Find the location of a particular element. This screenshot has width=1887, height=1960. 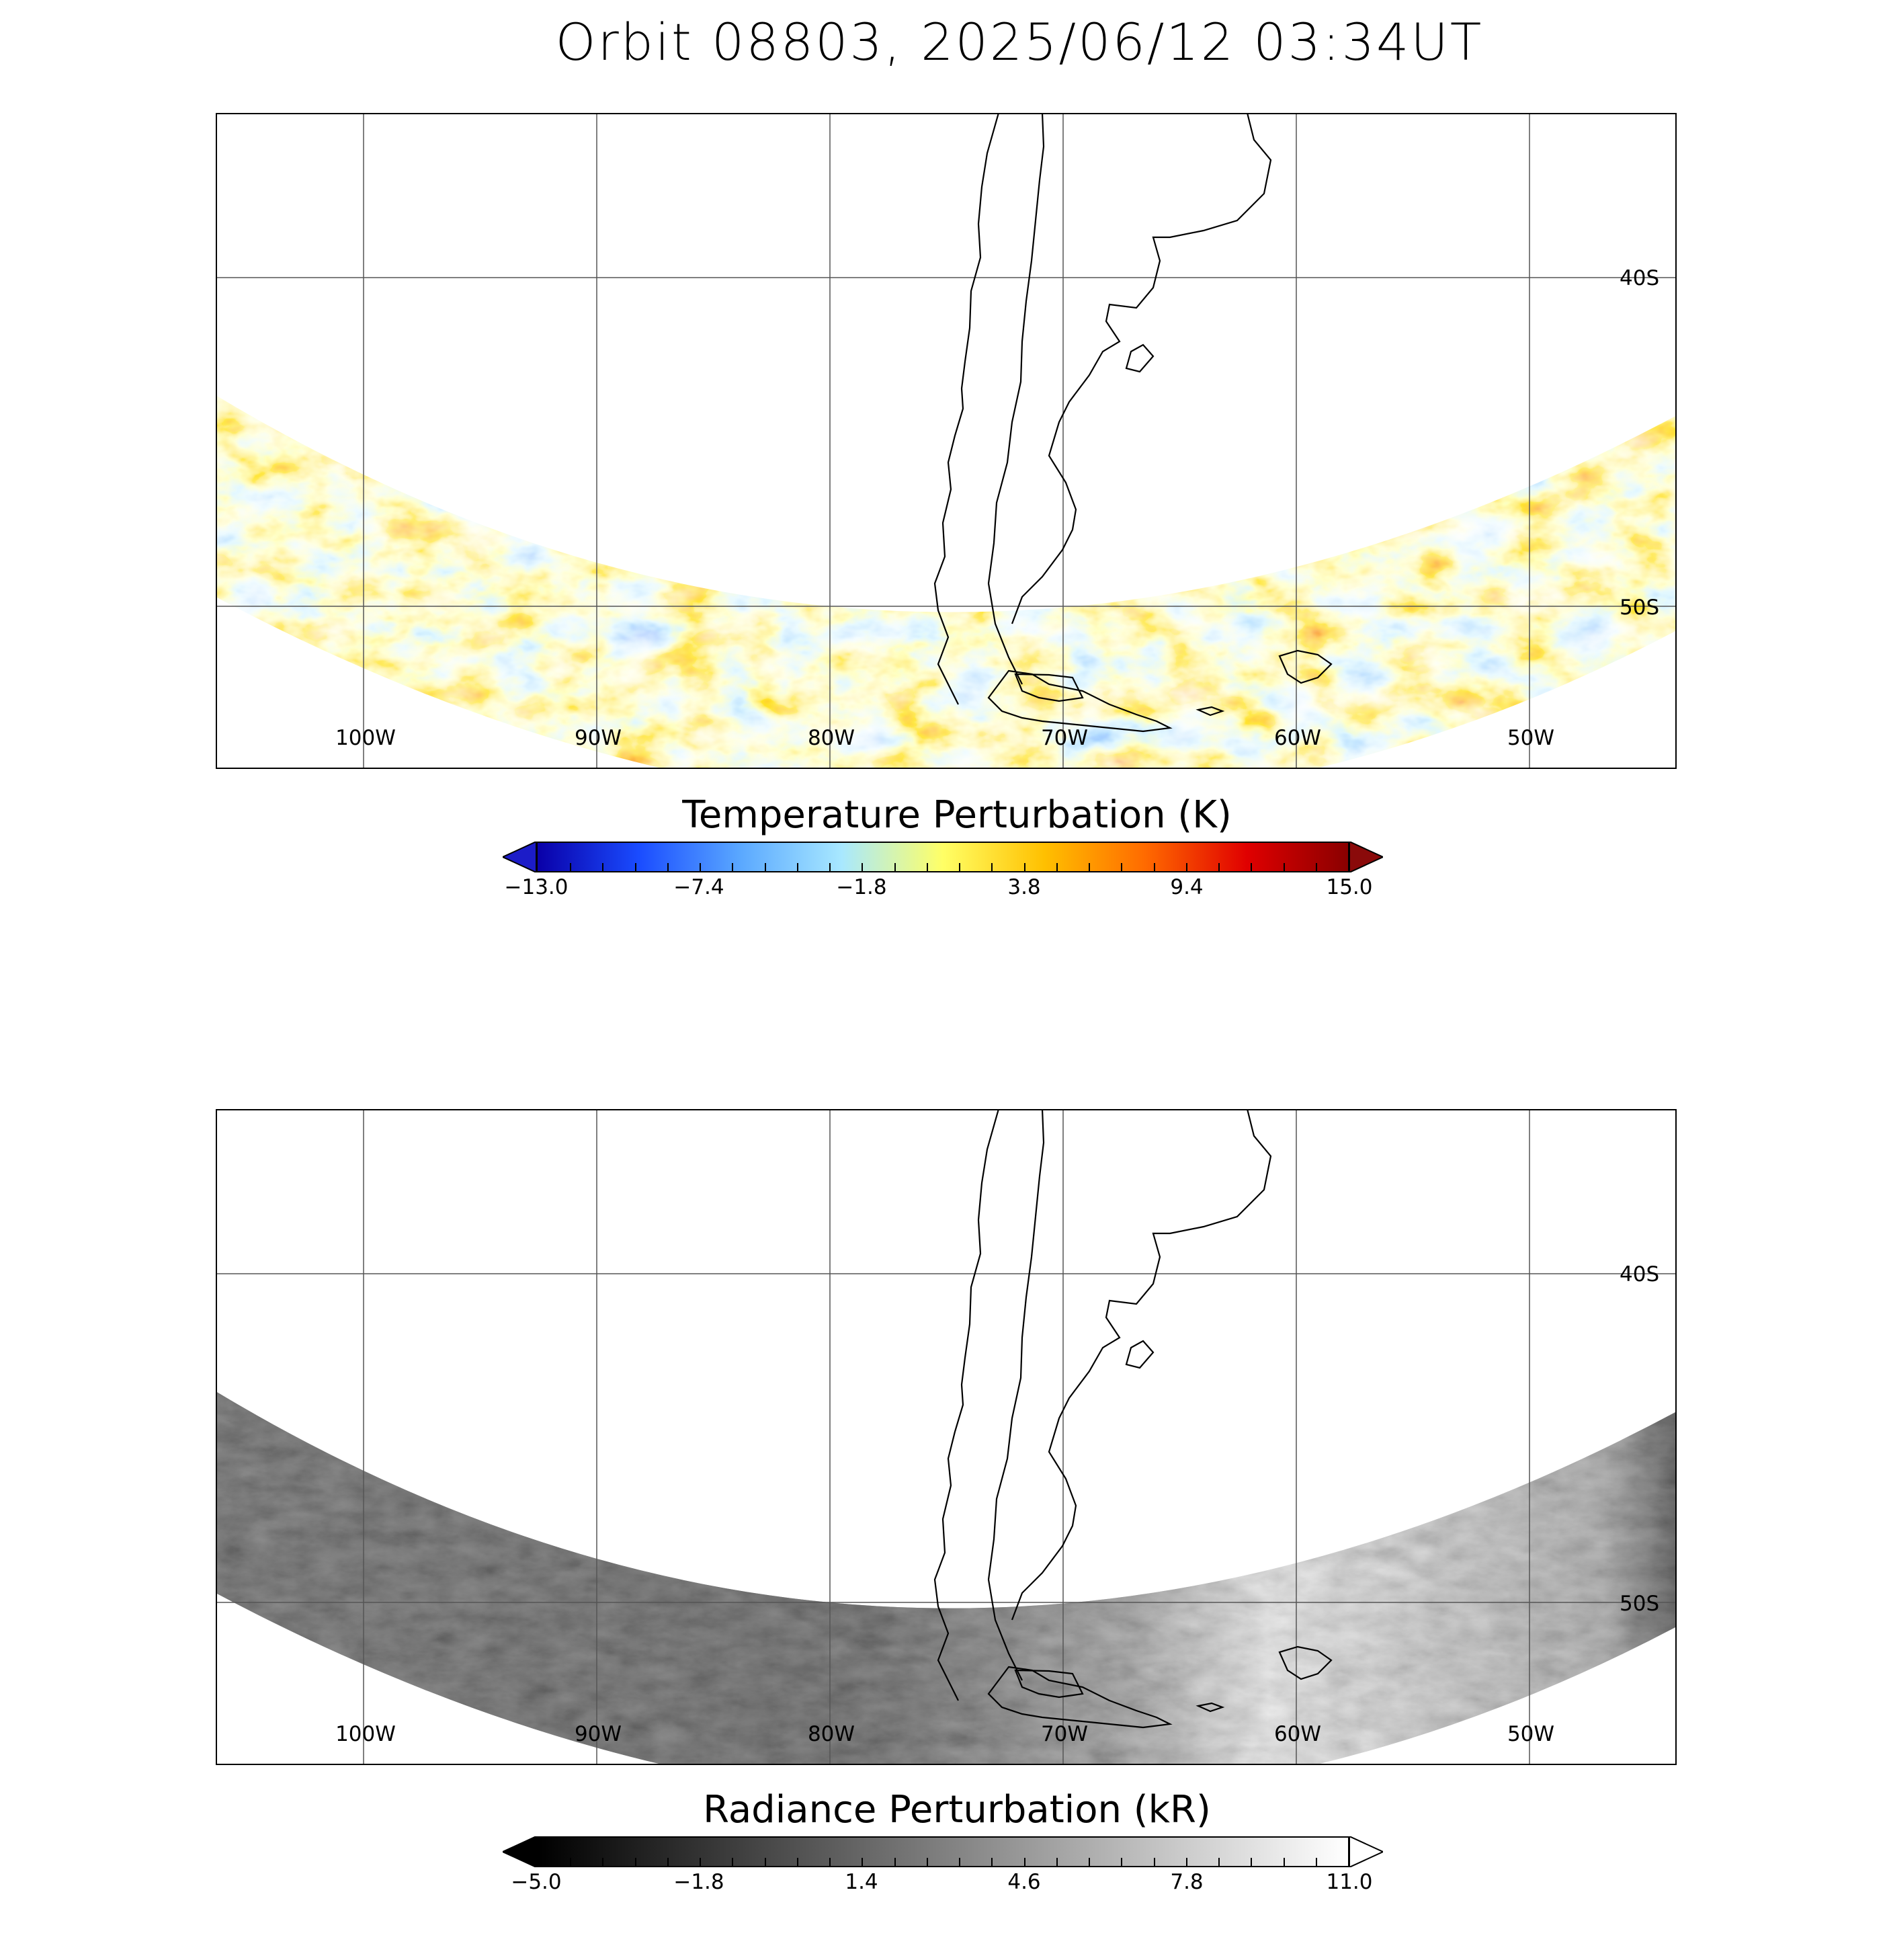

radiance-colorbar-label: 1.4 is located at coordinates (862, 1882).